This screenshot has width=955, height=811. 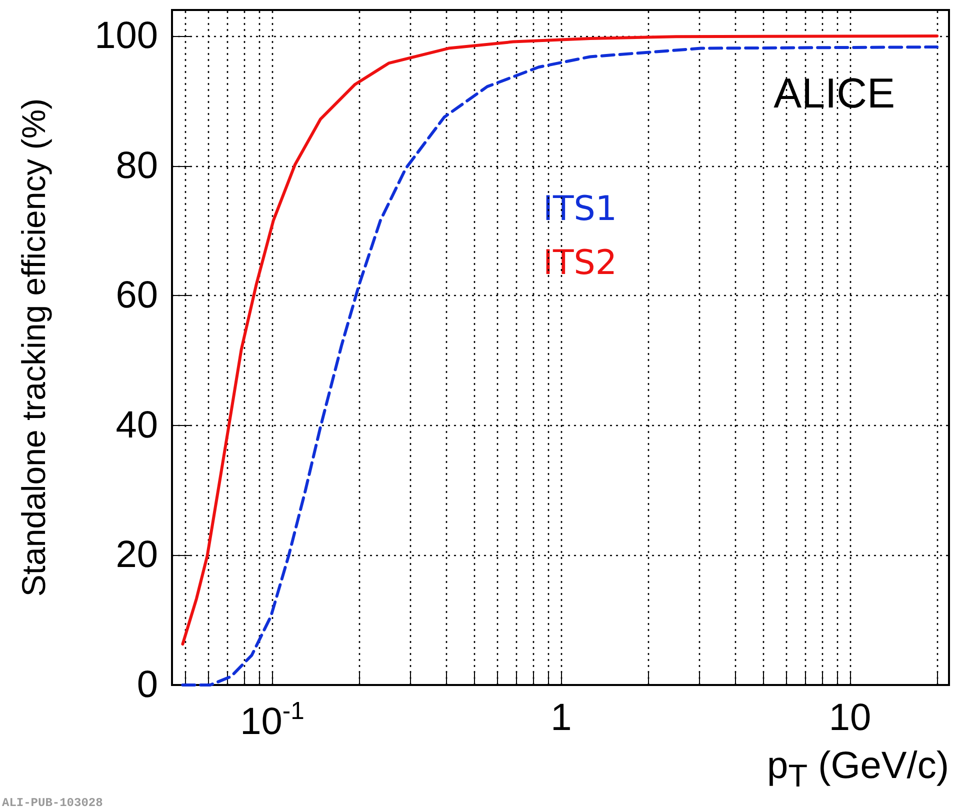 I want to click on y-axis-title: Standalone tracking efficiency (%), so click(x=33, y=347).